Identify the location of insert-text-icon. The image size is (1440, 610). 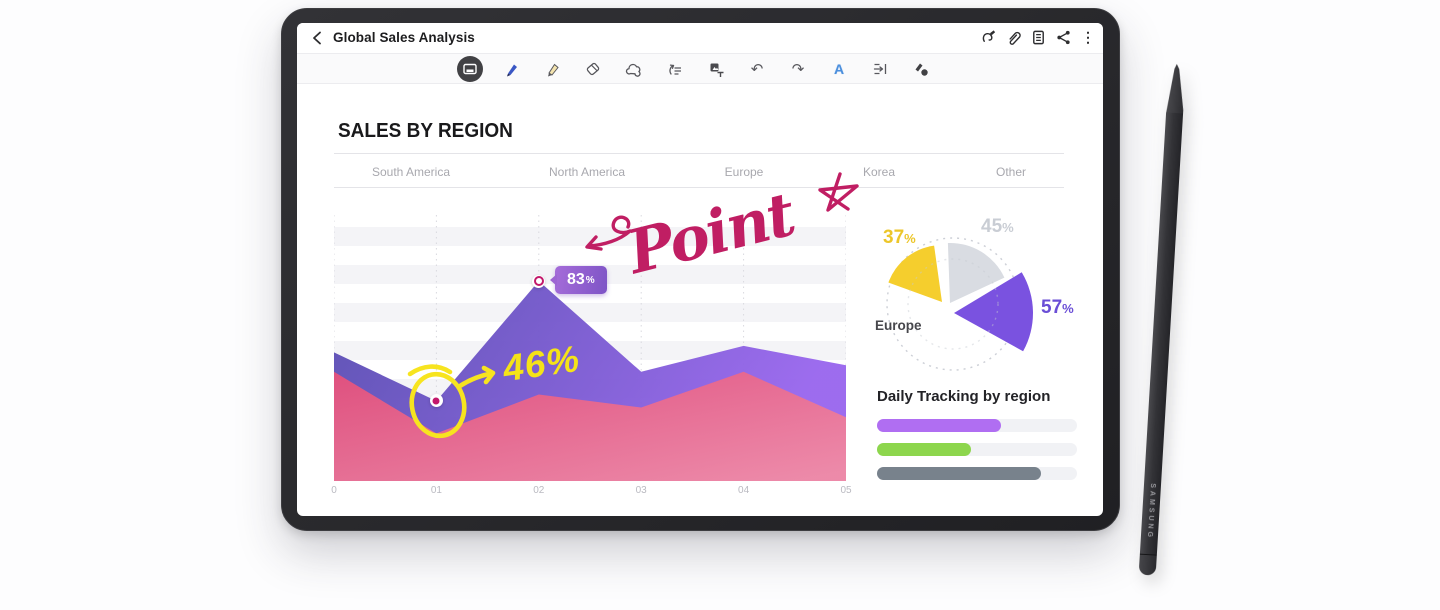
(717, 70).